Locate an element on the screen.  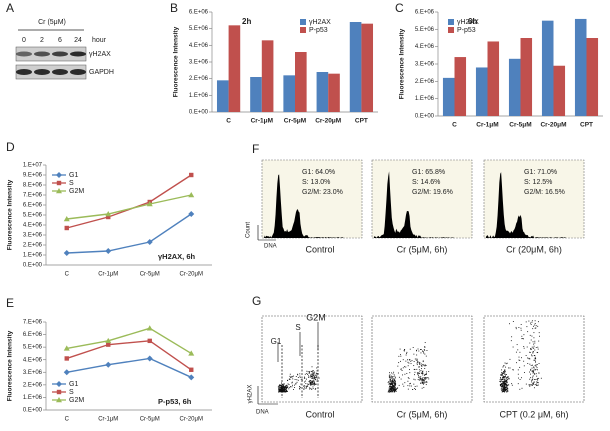
x-tick-label: Cr-5μM is located at coordinates (150, 420).